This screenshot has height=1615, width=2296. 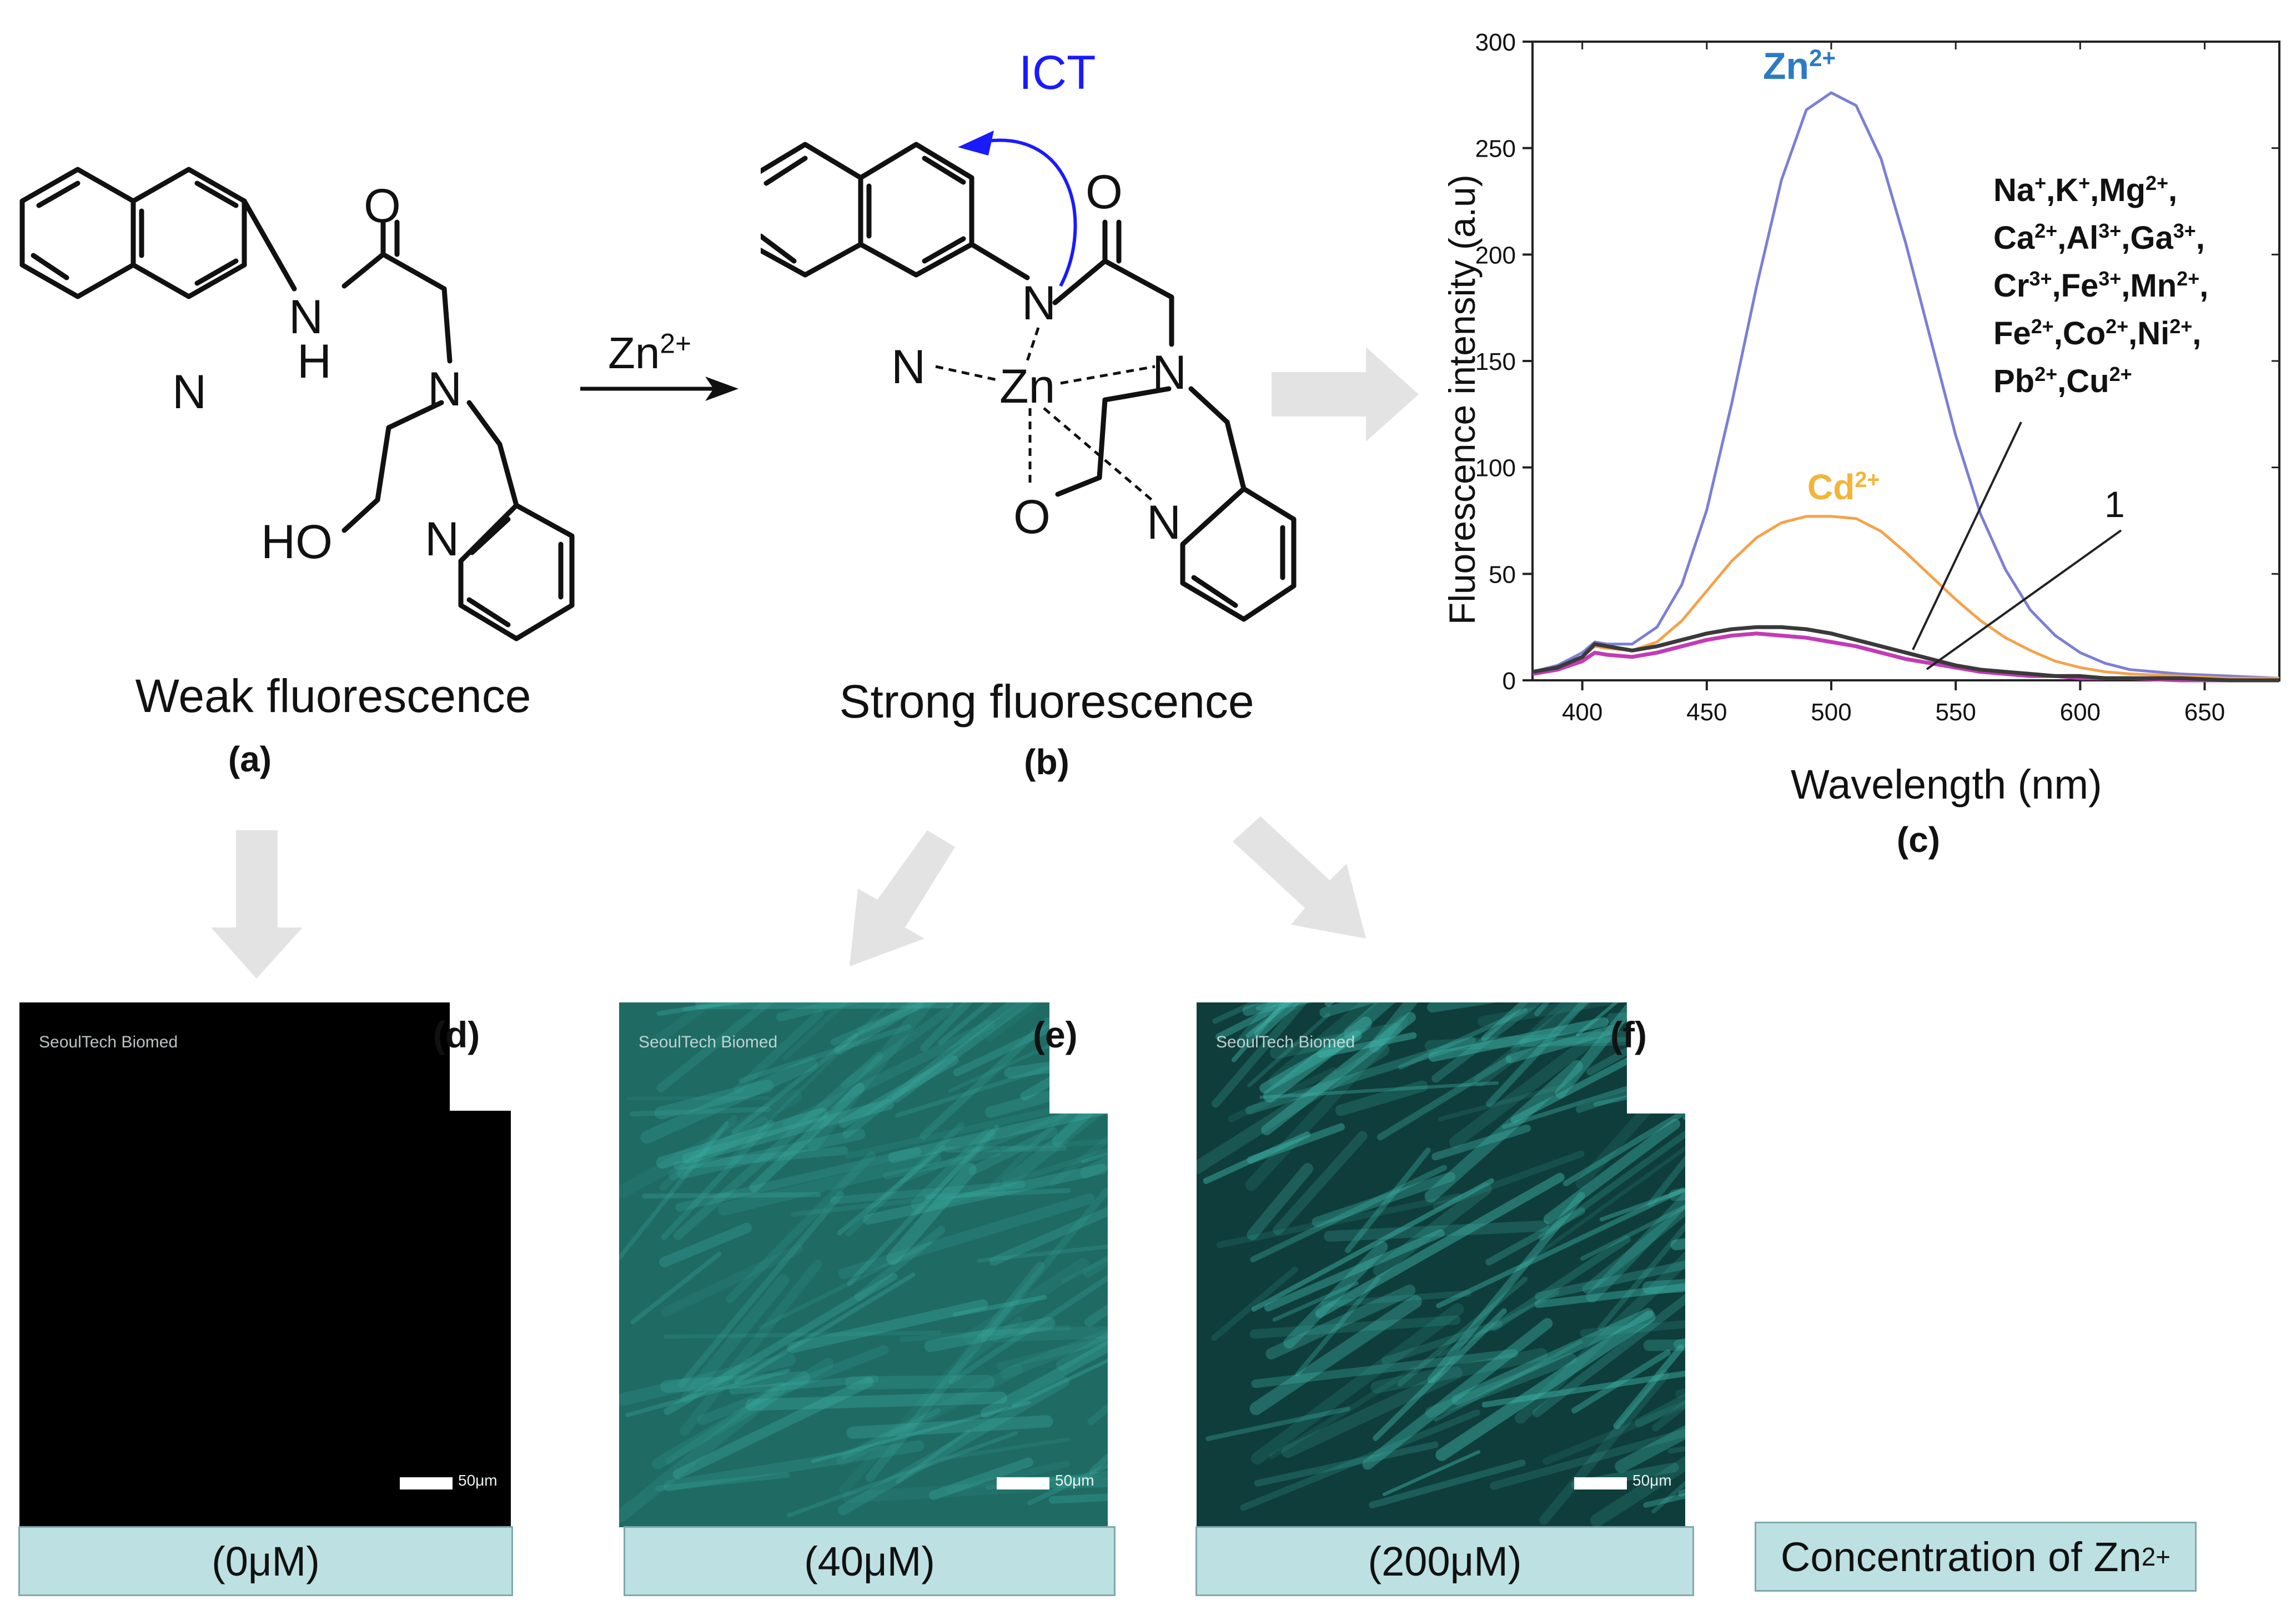 I want to click on watermark: SeoulTech Biomed, so click(x=1285, y=1042).